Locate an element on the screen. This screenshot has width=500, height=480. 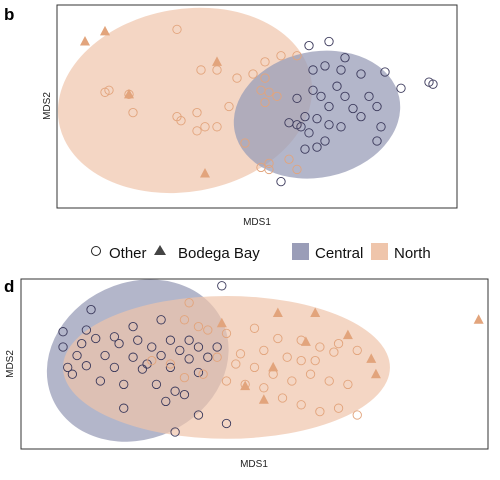
legend-central-label: Central is located at coordinates (339, 253).